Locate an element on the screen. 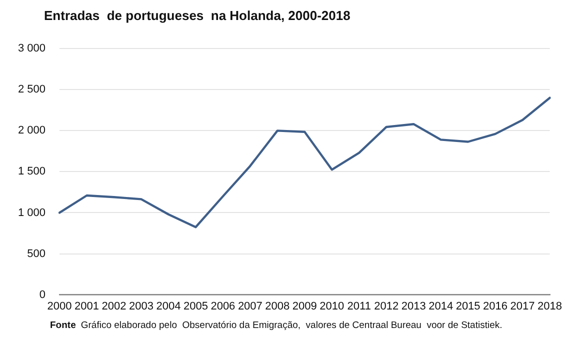  x-tick-label: 2017 is located at coordinates (522, 306).